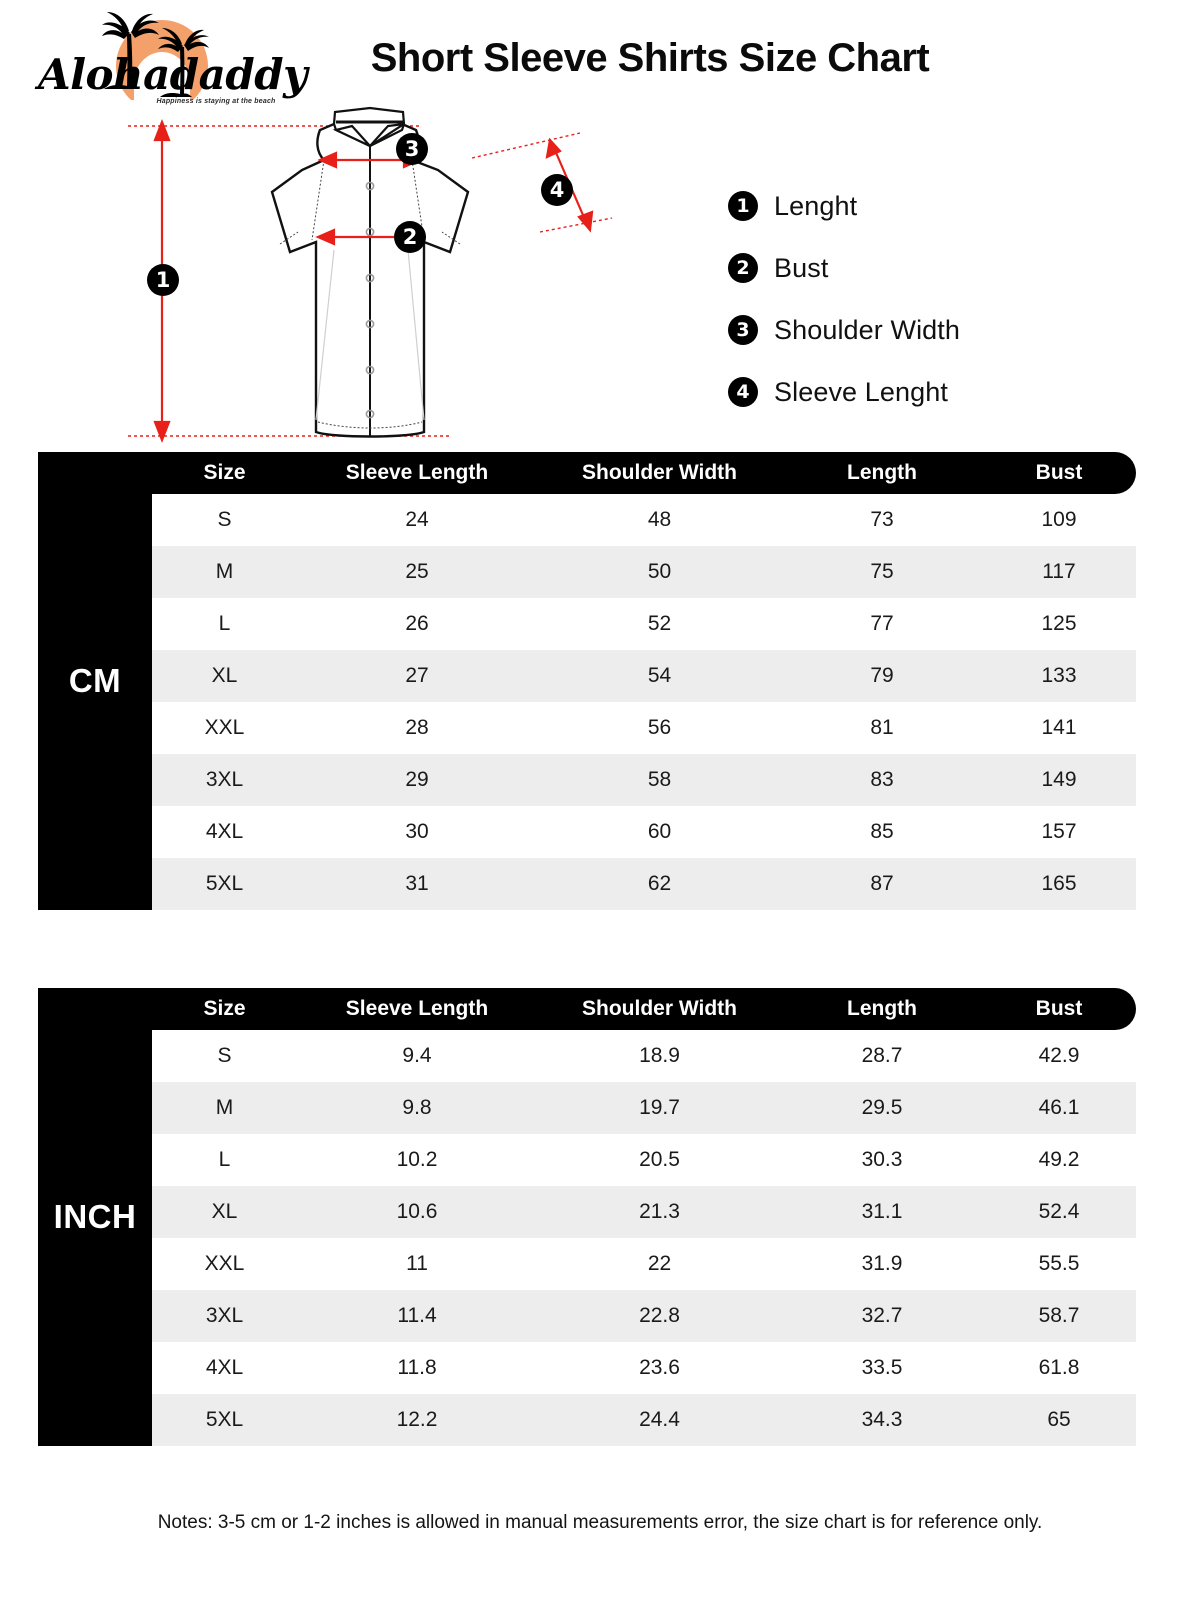 The width and height of the screenshot is (1200, 1600). What do you see at coordinates (224, 1263) in the screenshot?
I see `cell-size: XXL` at bounding box center [224, 1263].